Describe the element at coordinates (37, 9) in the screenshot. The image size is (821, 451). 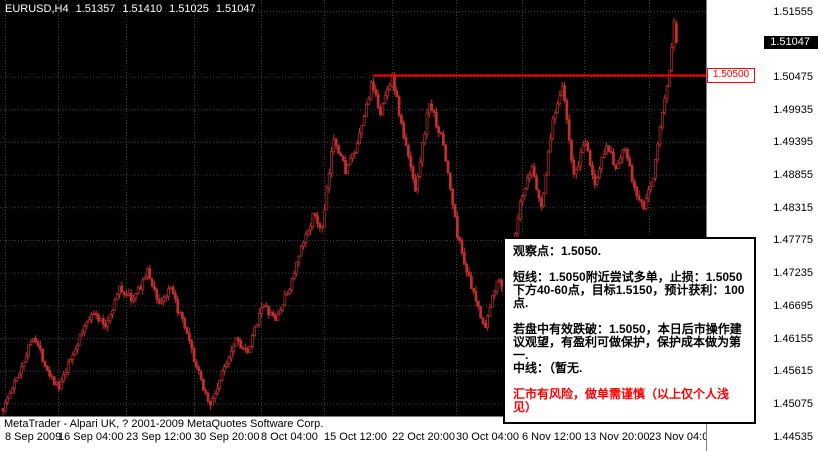
I see `symbol-period-label: EURUSD,H4` at that location.